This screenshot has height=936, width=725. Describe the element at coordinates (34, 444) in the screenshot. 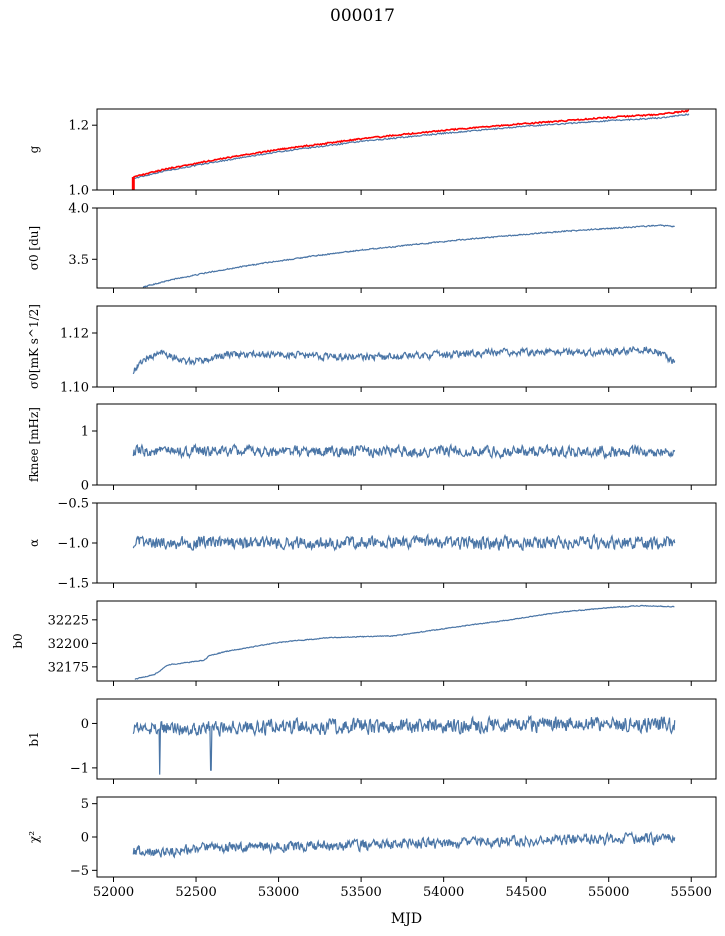

I see `y-axis-label: fknee [mHz]` at that location.